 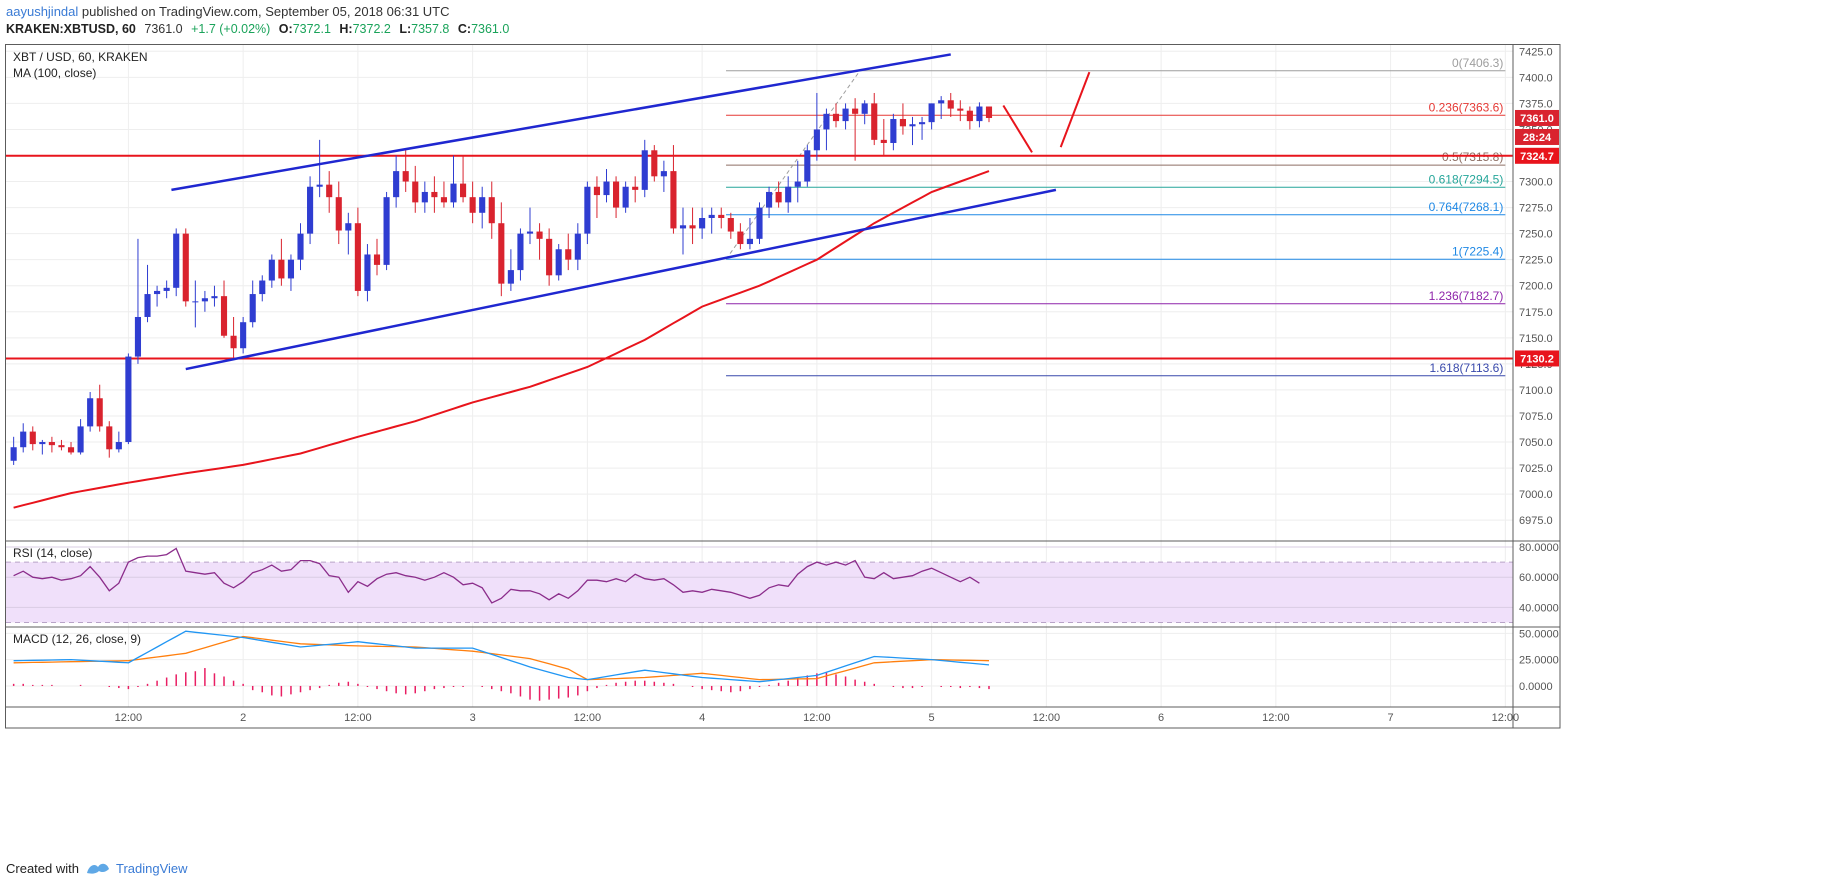 I want to click on rsi-pane-title: RSI (14, close), so click(x=52, y=553).